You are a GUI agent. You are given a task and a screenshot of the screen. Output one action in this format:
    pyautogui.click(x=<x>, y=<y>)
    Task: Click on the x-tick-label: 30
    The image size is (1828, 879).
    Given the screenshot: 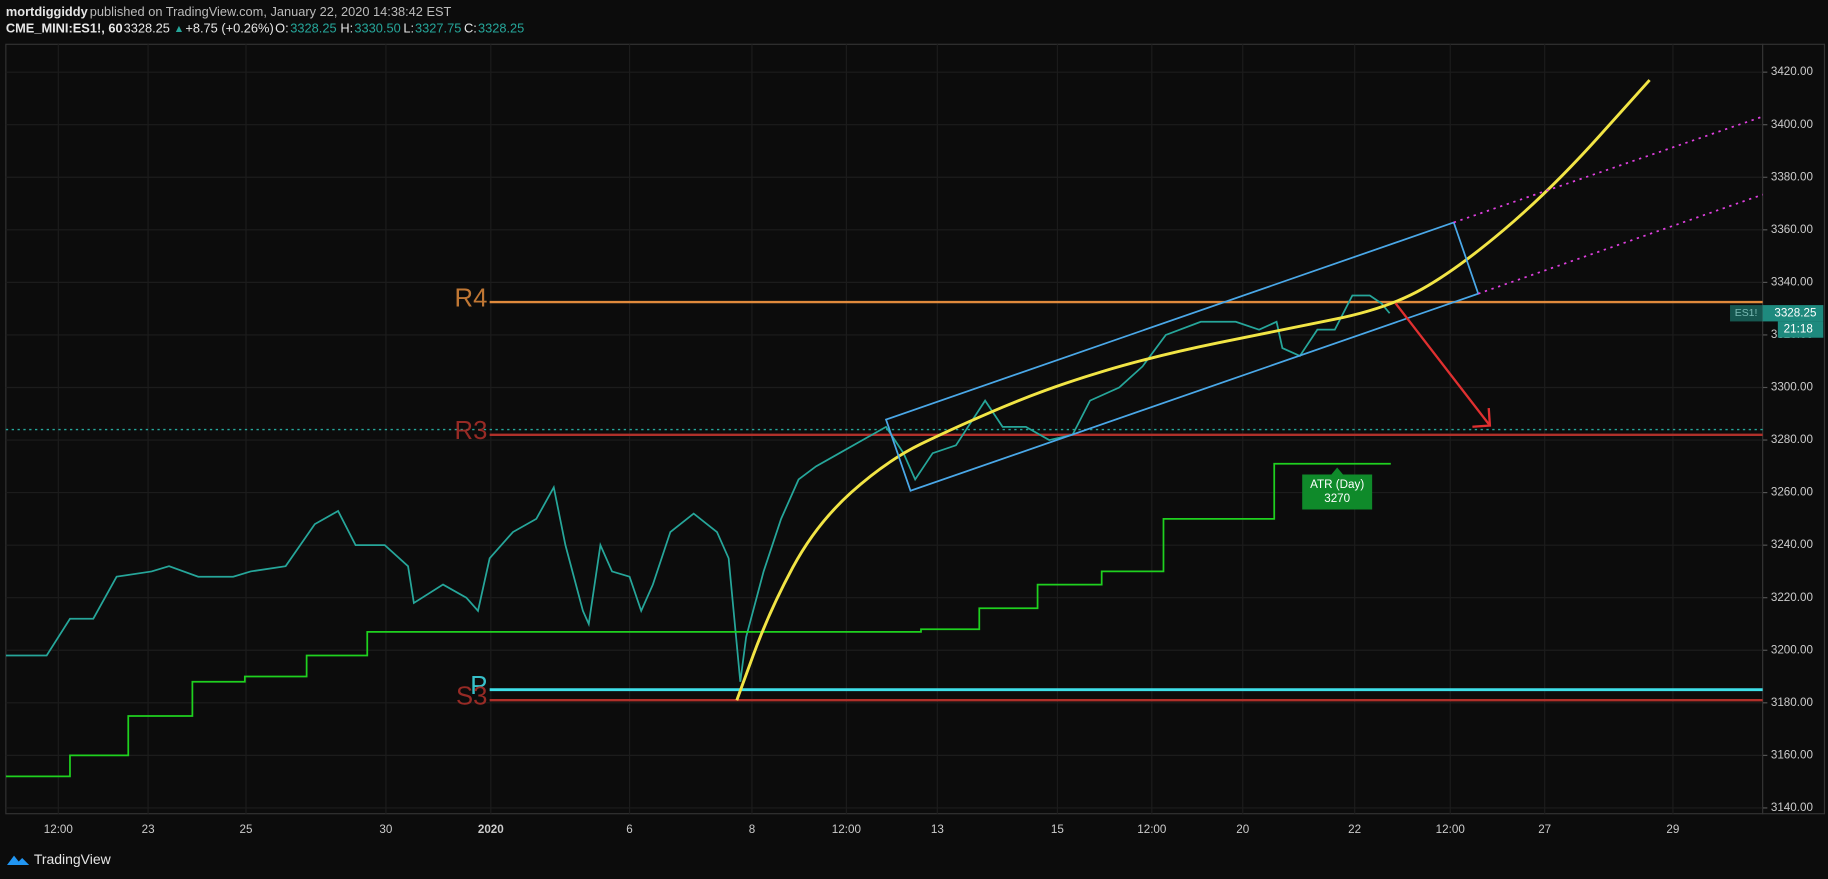 What is the action you would take?
    pyautogui.click(x=385, y=829)
    